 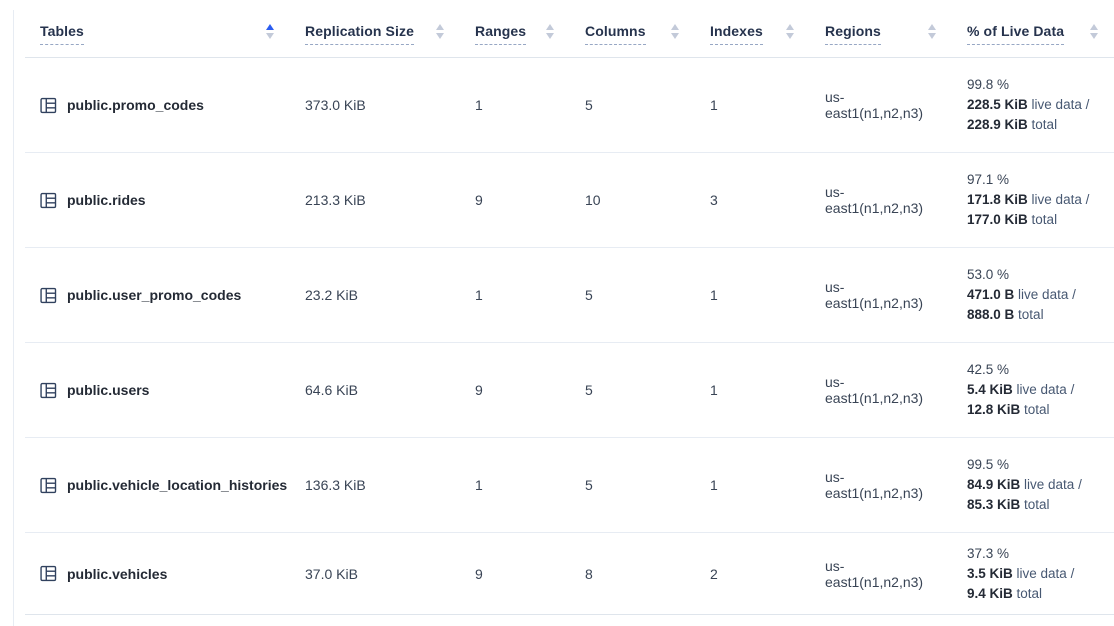 What do you see at coordinates (1021, 389) in the screenshot?
I see `live-data-size-line: 5.4 KiB live data /` at bounding box center [1021, 389].